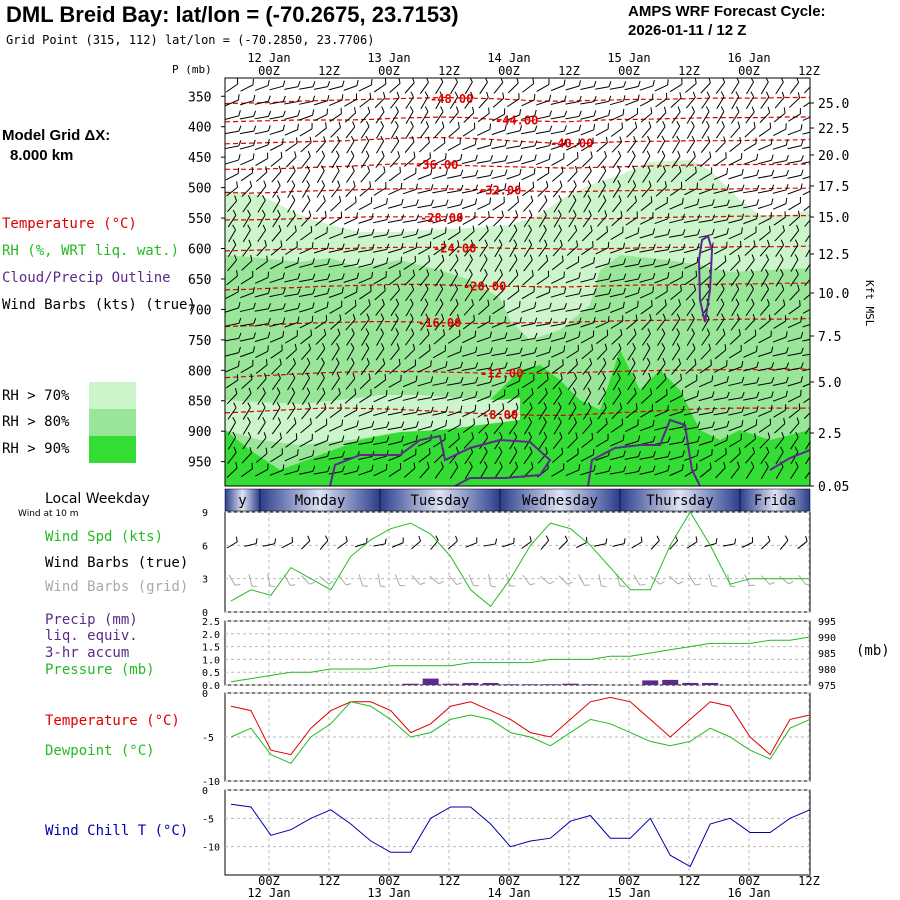 This screenshot has width=900, height=900. I want to click on precip-bar, so click(670, 682).